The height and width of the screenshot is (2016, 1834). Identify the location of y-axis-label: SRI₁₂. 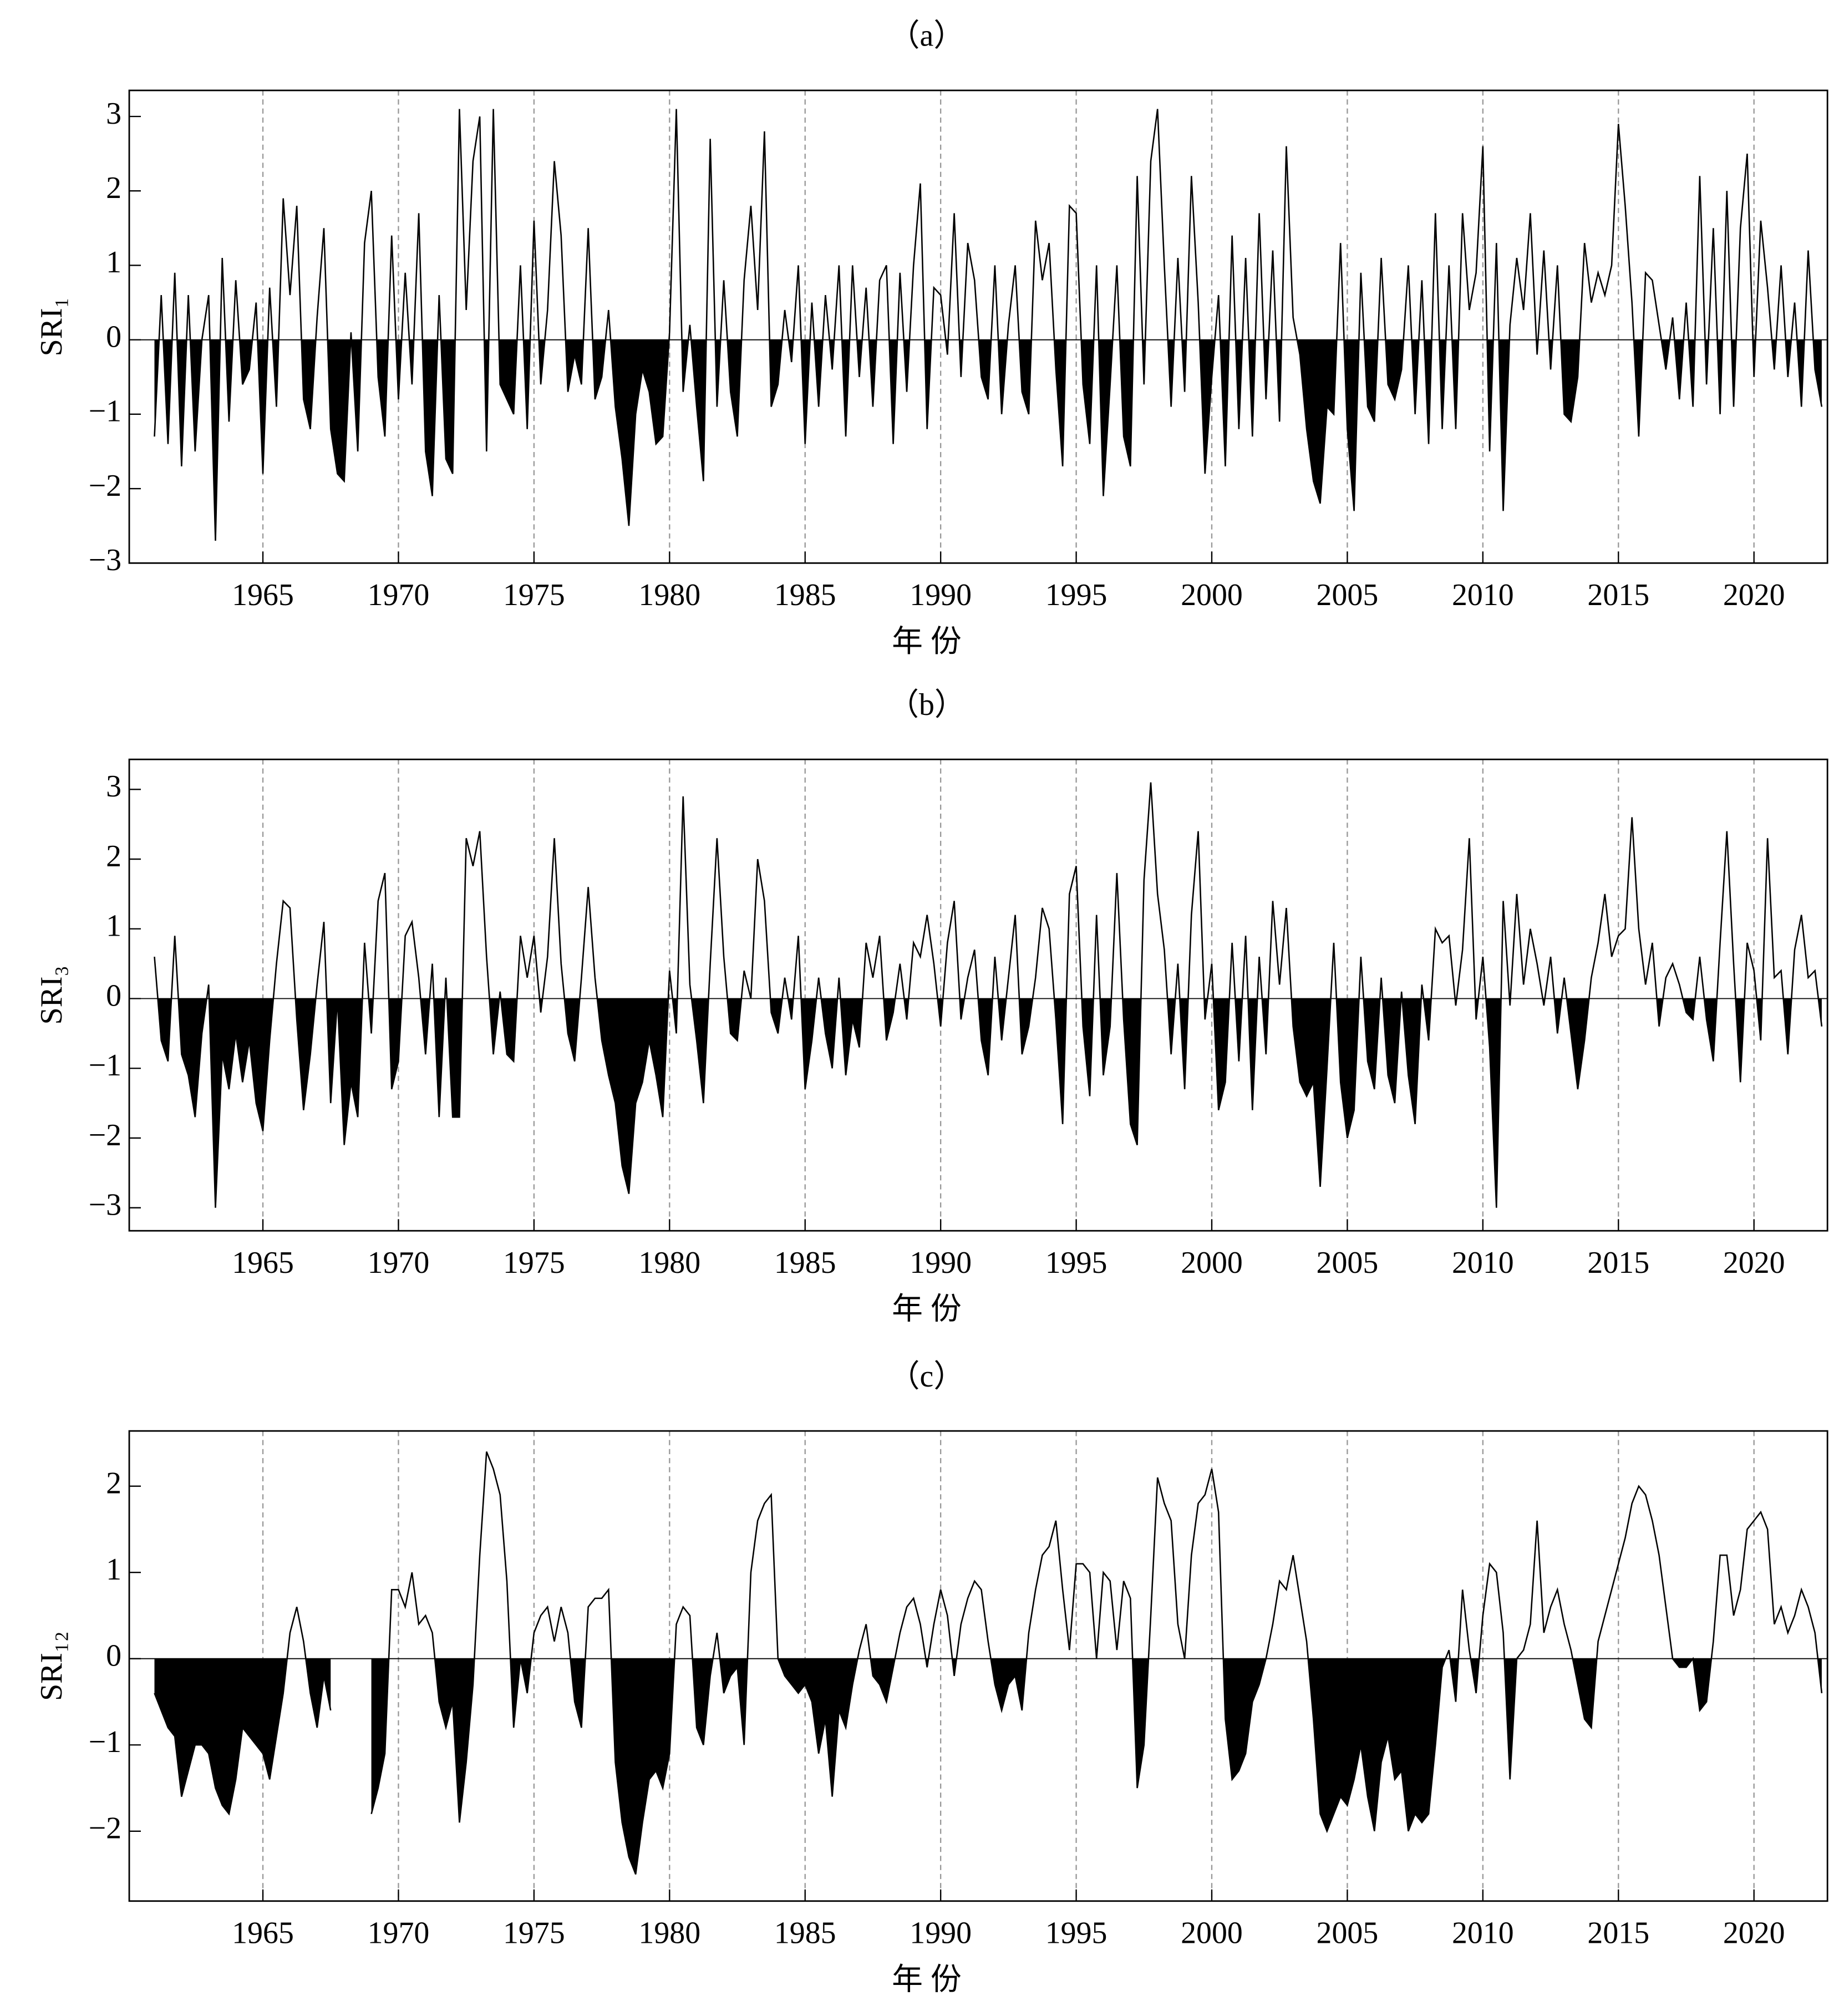
(51, 1666).